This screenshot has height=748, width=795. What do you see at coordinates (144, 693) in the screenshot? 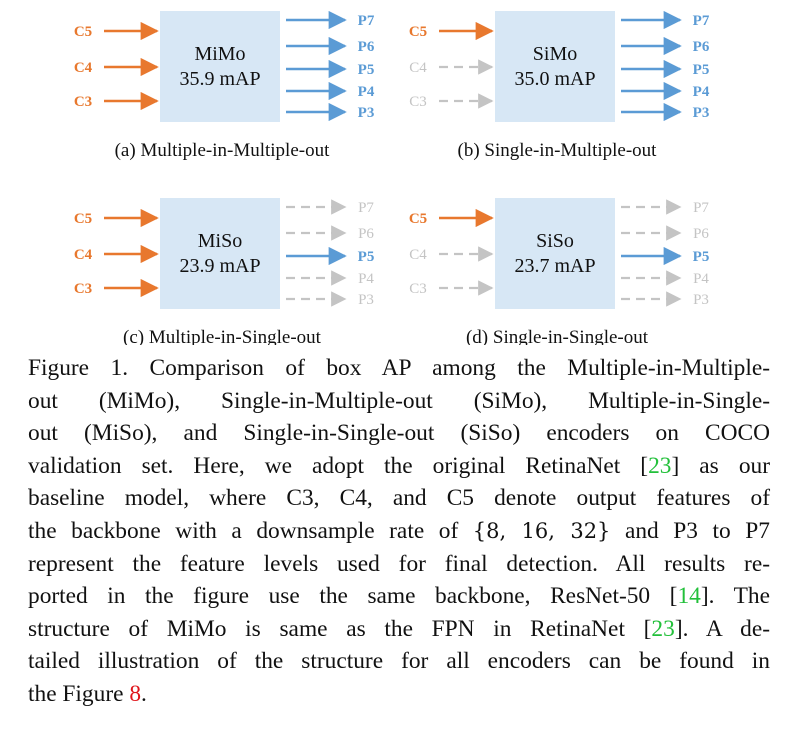
I see `caption-text: .` at bounding box center [144, 693].